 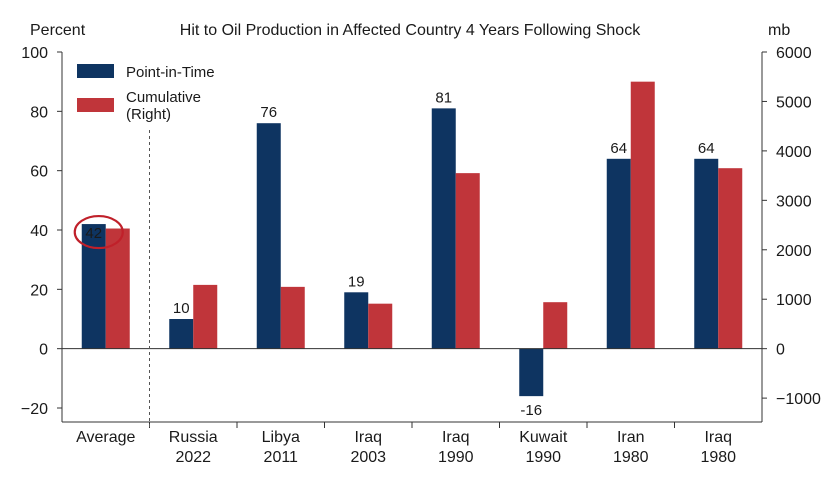 I want to click on legend-label-cumulative: Cumulative, so click(x=163, y=97).